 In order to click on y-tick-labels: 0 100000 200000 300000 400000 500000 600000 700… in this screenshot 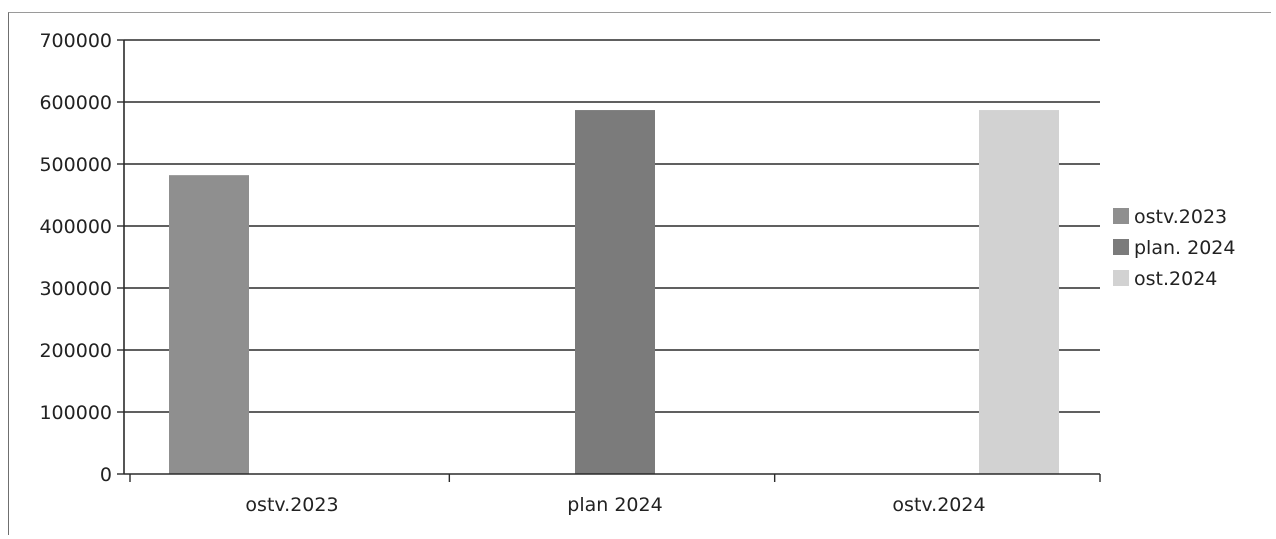, I will do `click(75, 258)`.